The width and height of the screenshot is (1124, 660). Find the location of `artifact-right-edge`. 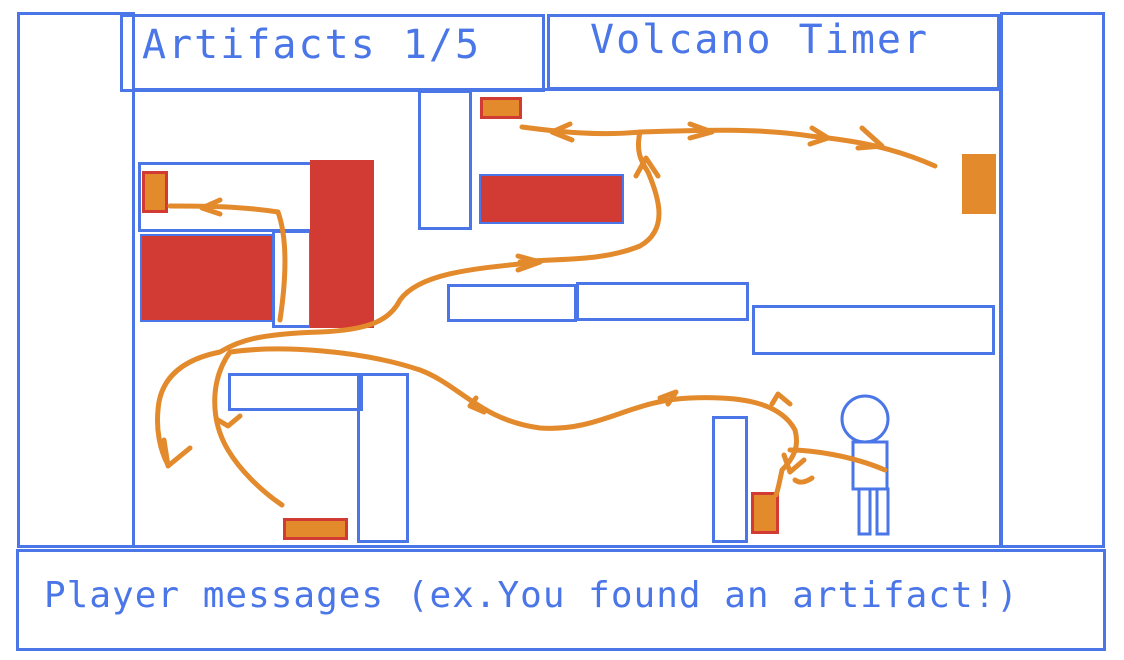

artifact-right-edge is located at coordinates (979, 184).